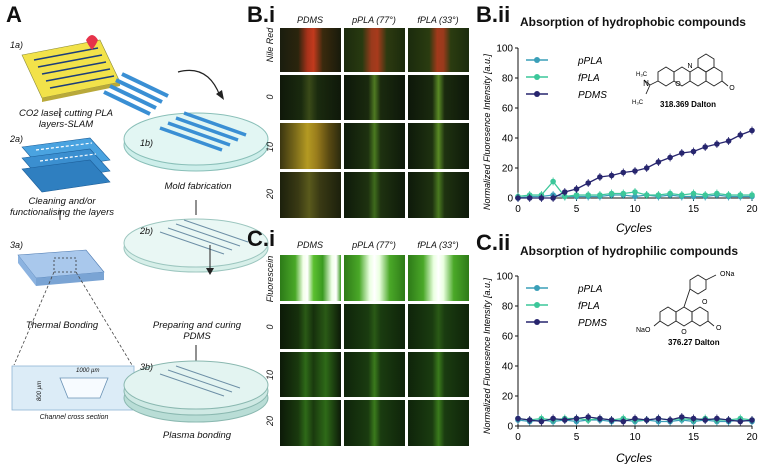 Image resolution: width=761 pixels, height=464 pixels. I want to click on laser-pin-icon, so click(92, 42).